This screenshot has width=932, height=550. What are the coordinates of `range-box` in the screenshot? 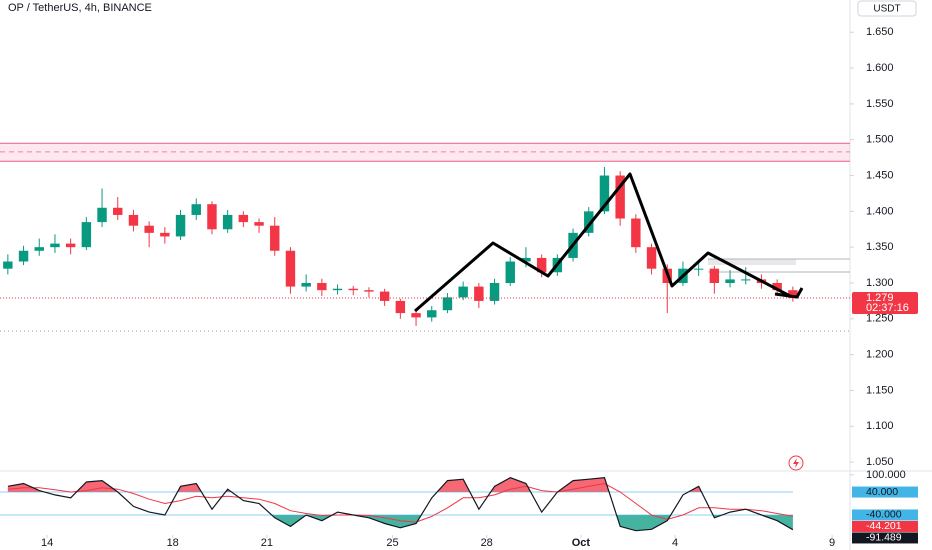 It's located at (752, 262).